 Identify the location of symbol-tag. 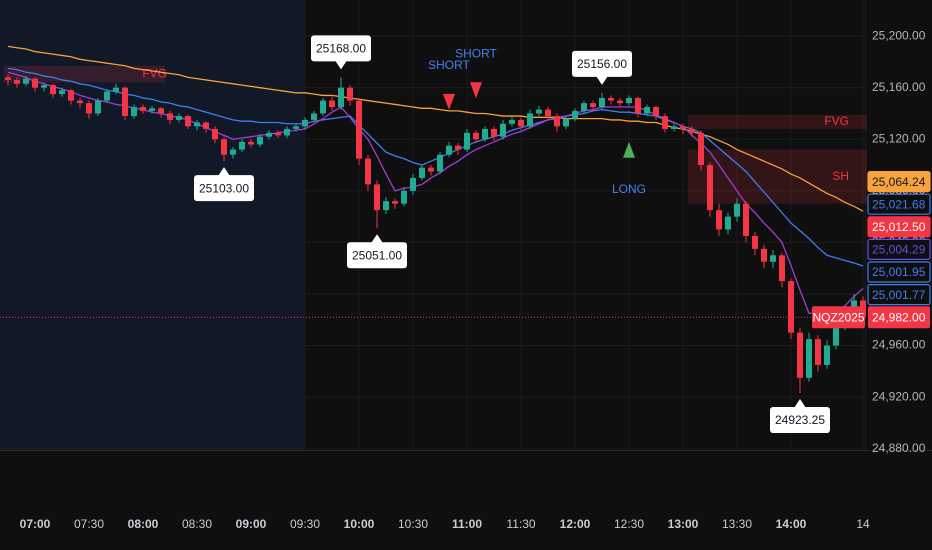
(838, 317).